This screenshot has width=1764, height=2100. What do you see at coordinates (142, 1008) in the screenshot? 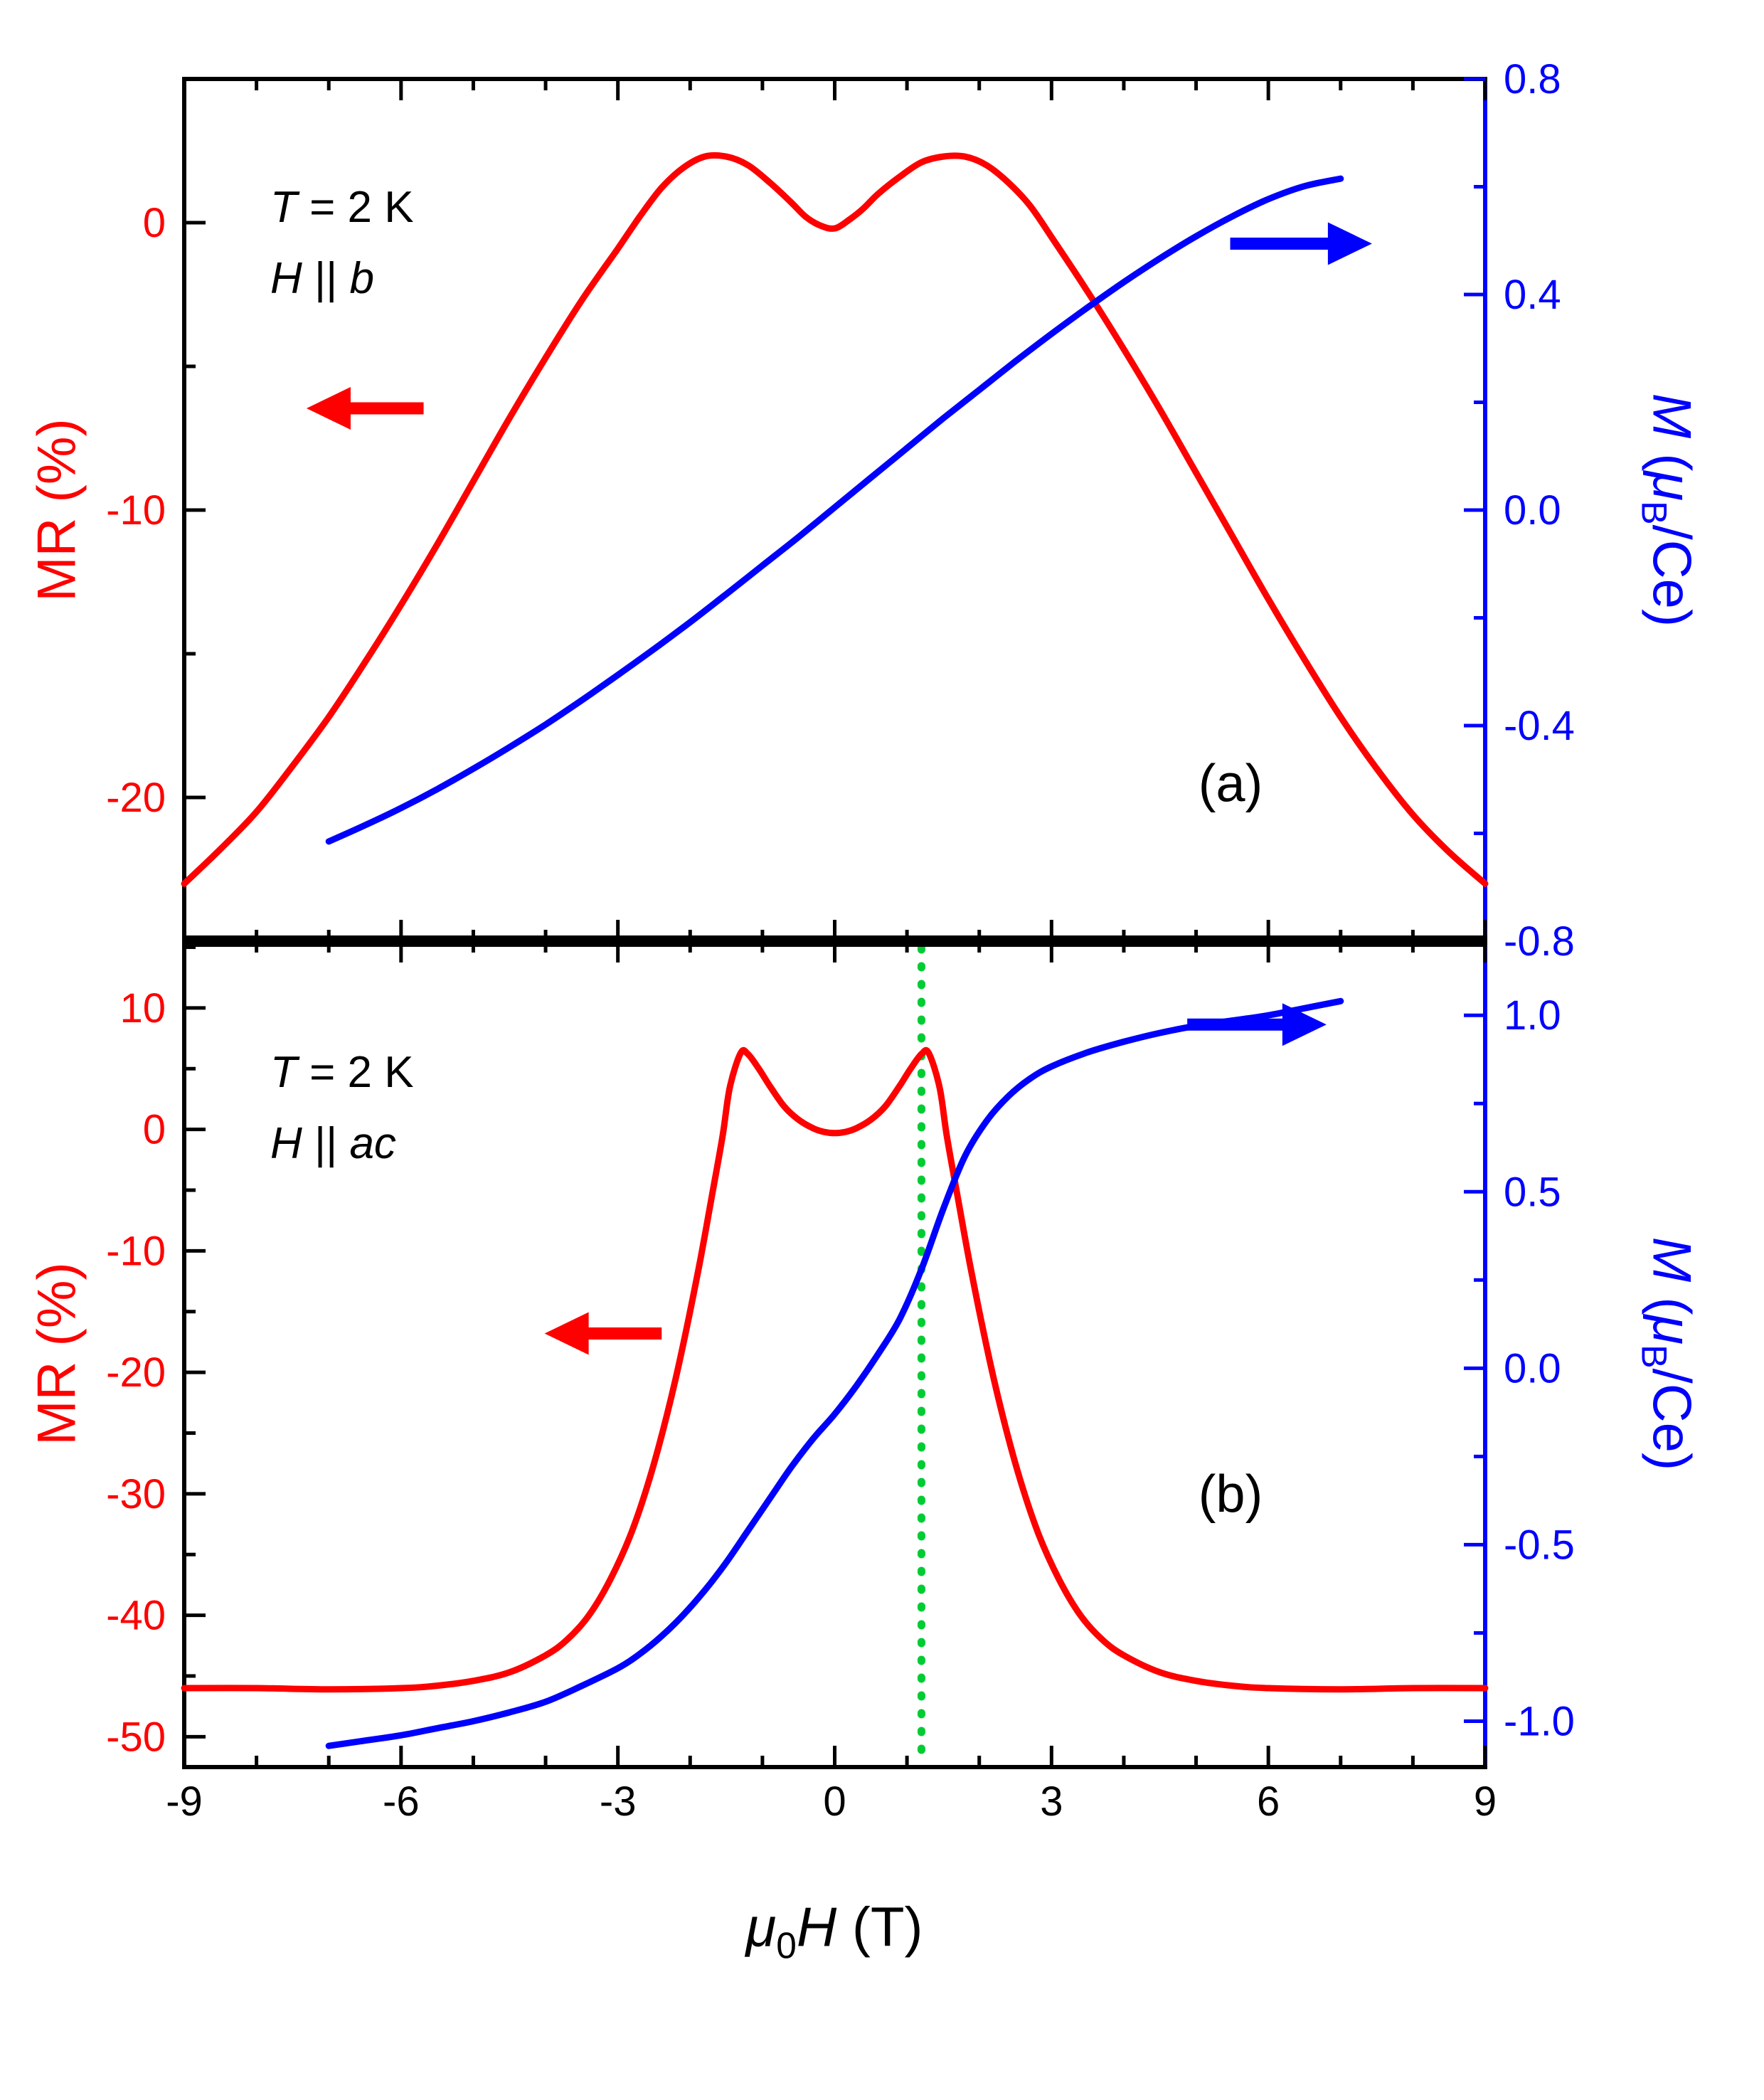
I see `left-tick-label: 10` at bounding box center [142, 1008].